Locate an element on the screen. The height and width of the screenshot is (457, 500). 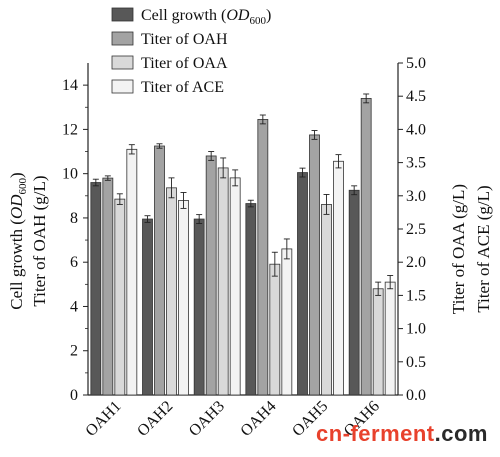
left-tick-label: 12 is located at coordinates (70, 129).